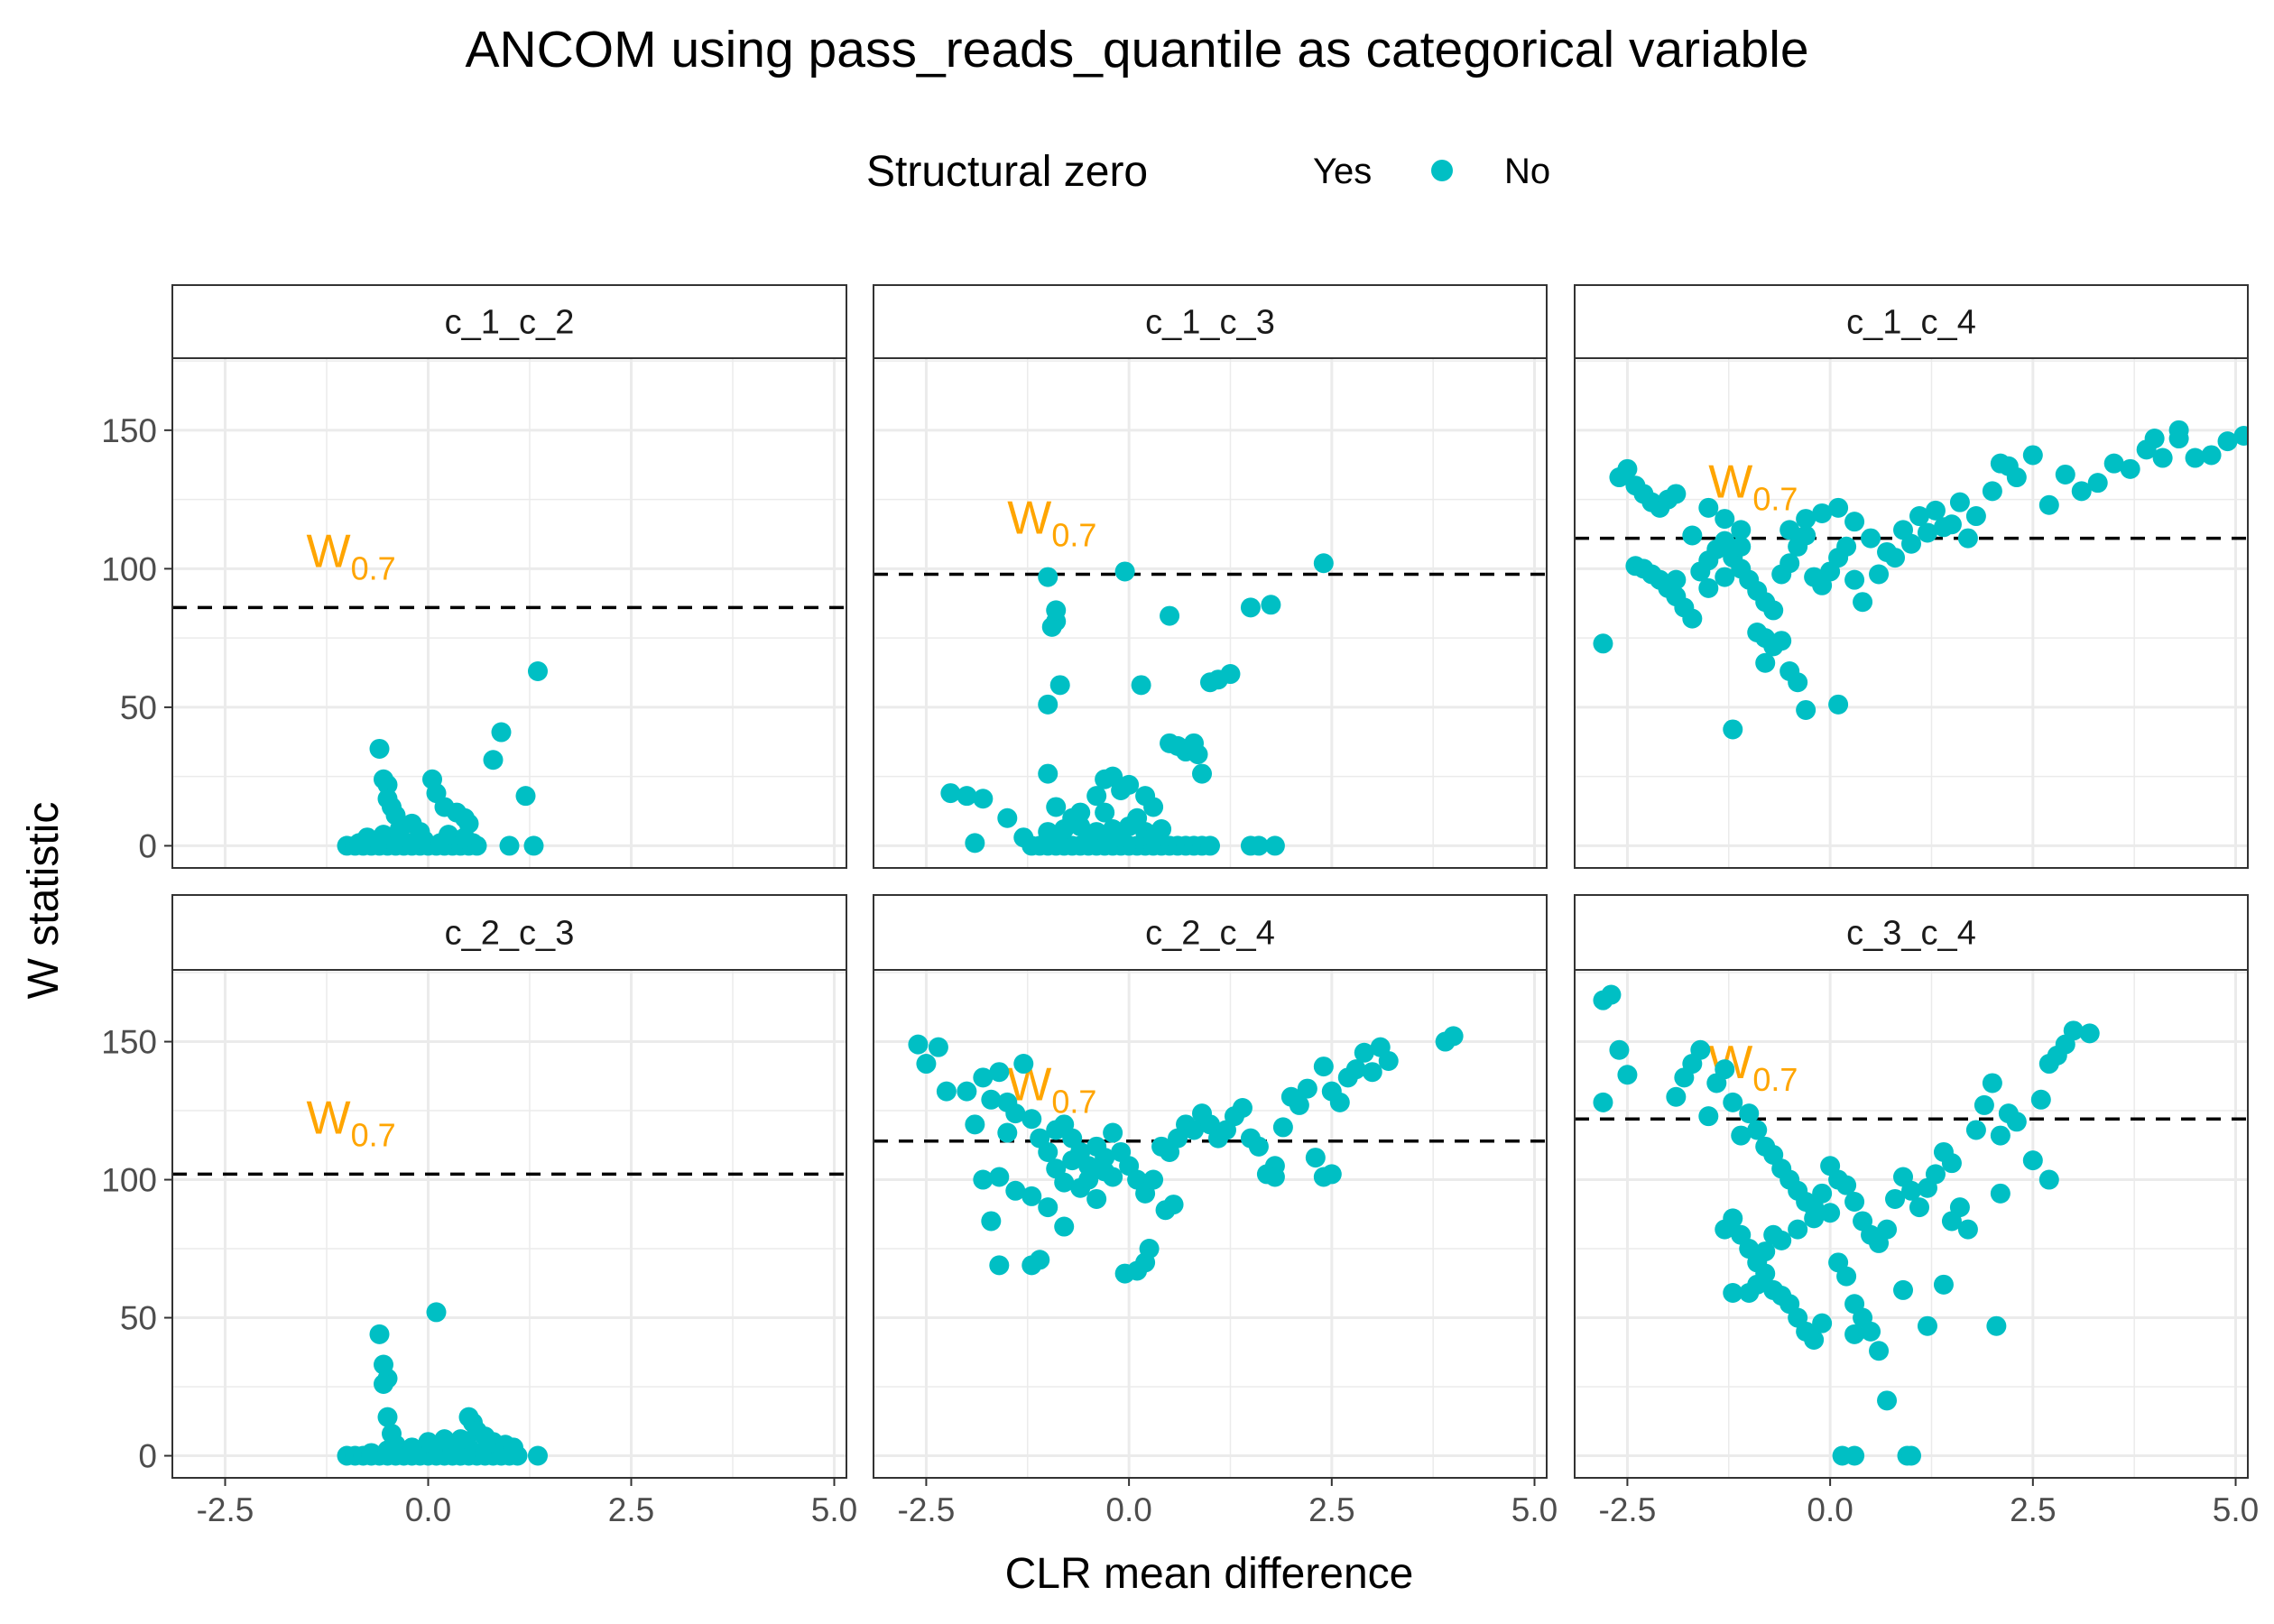 This screenshot has height=1624, width=2274. I want to click on facet-strip-label: c_3_c_4, so click(1911, 934).